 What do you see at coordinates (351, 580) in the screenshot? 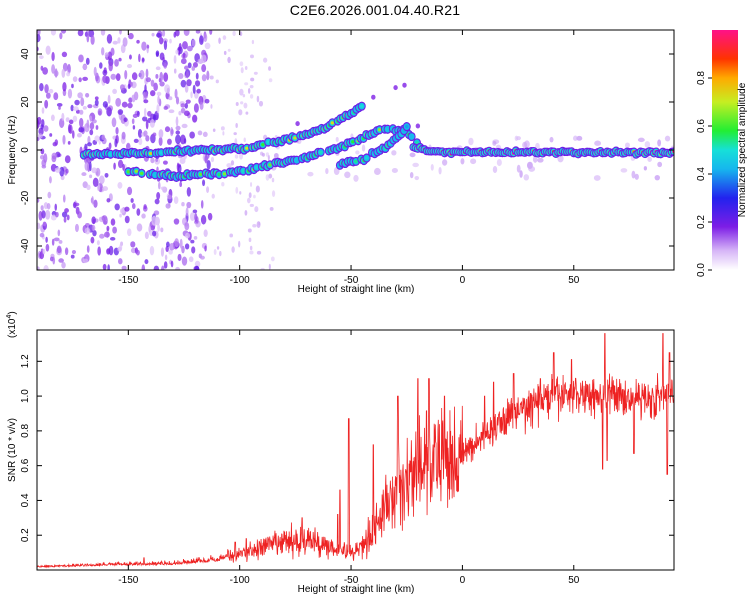
I see `x-tick-label: -50` at bounding box center [351, 580].